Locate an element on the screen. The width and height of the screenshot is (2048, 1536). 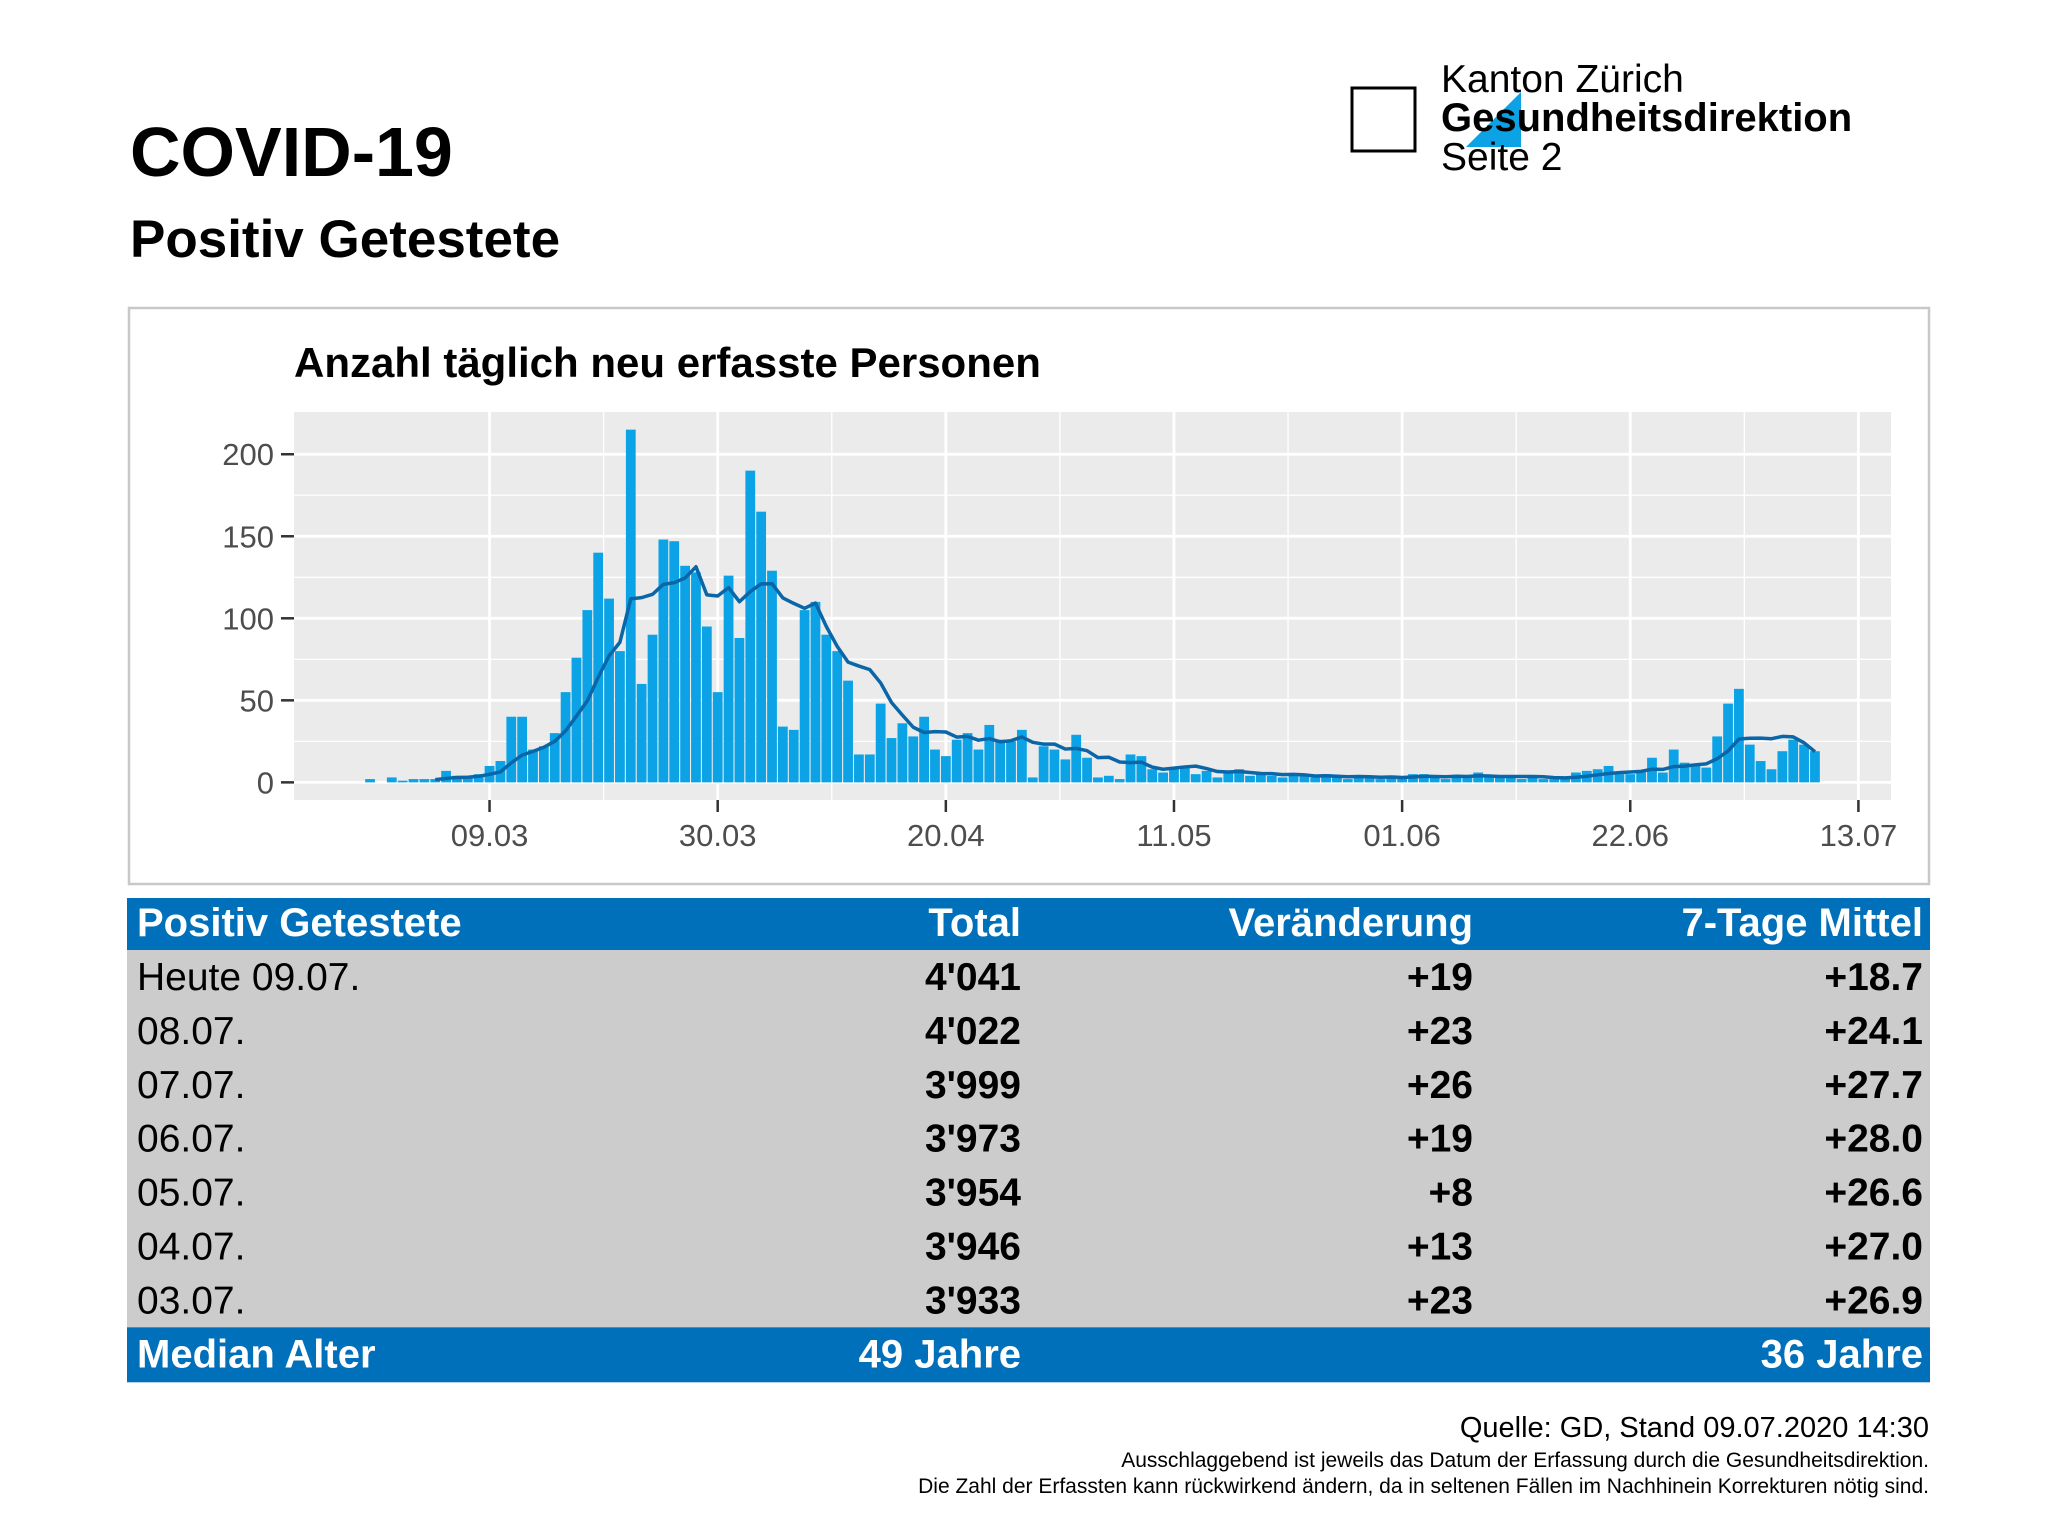
logo is located at coordinates (1435, 119).